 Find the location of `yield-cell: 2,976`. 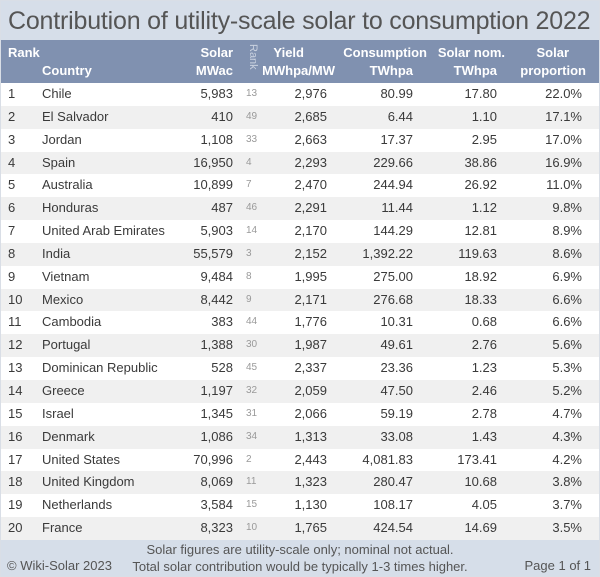

yield-cell: 2,976 is located at coordinates (310, 93).